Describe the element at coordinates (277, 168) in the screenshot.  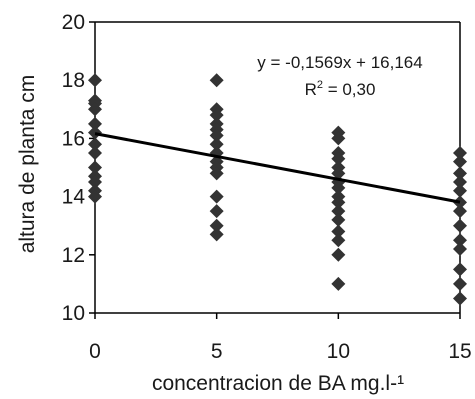
I see `trendline` at that location.